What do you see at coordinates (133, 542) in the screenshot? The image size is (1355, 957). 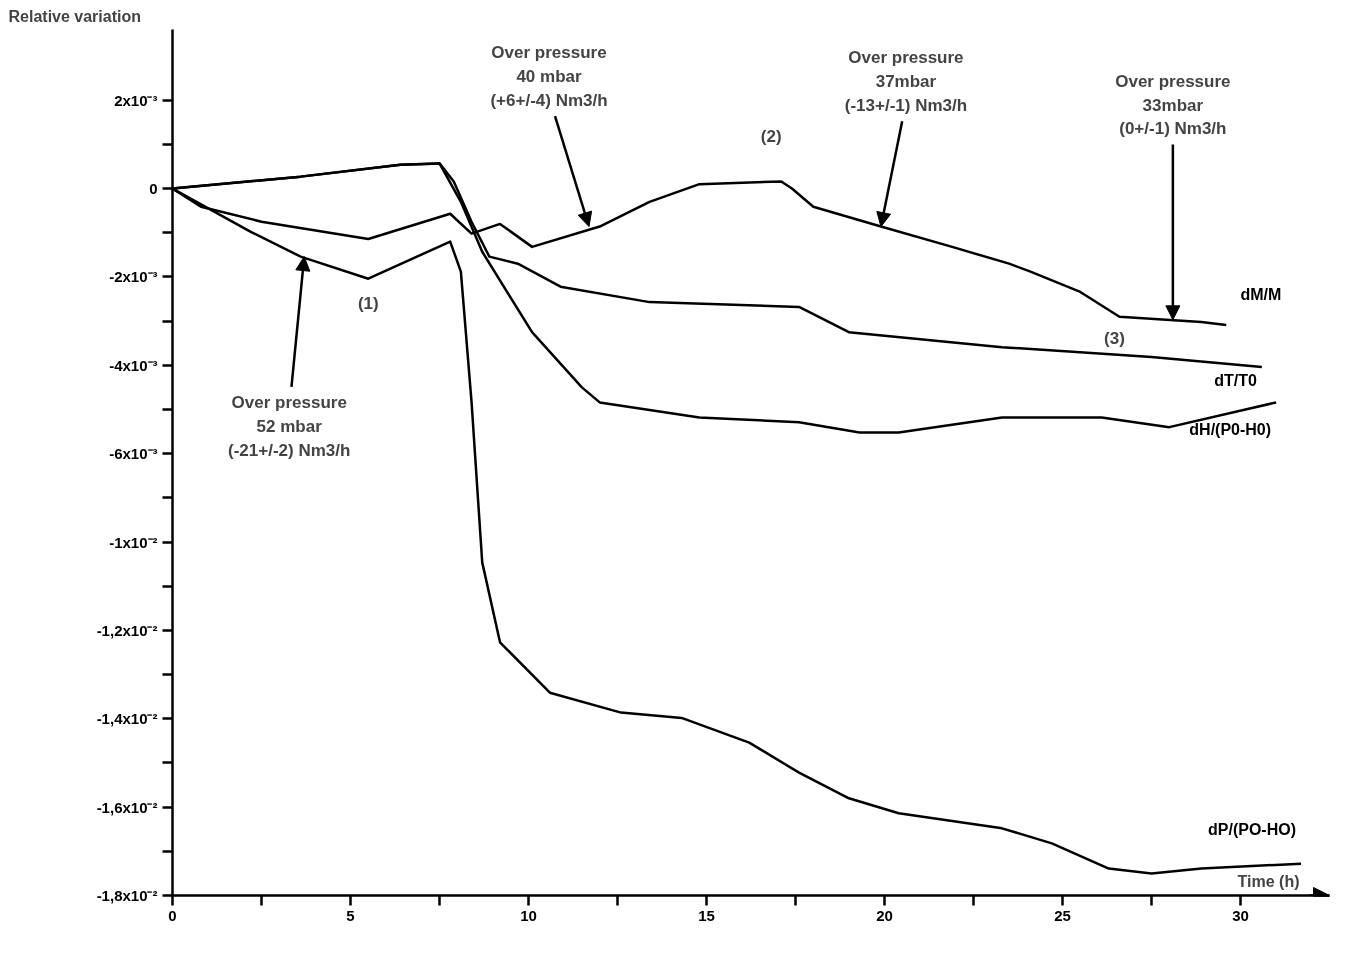 I see `y-tick-label: -1x10⁻²` at bounding box center [133, 542].